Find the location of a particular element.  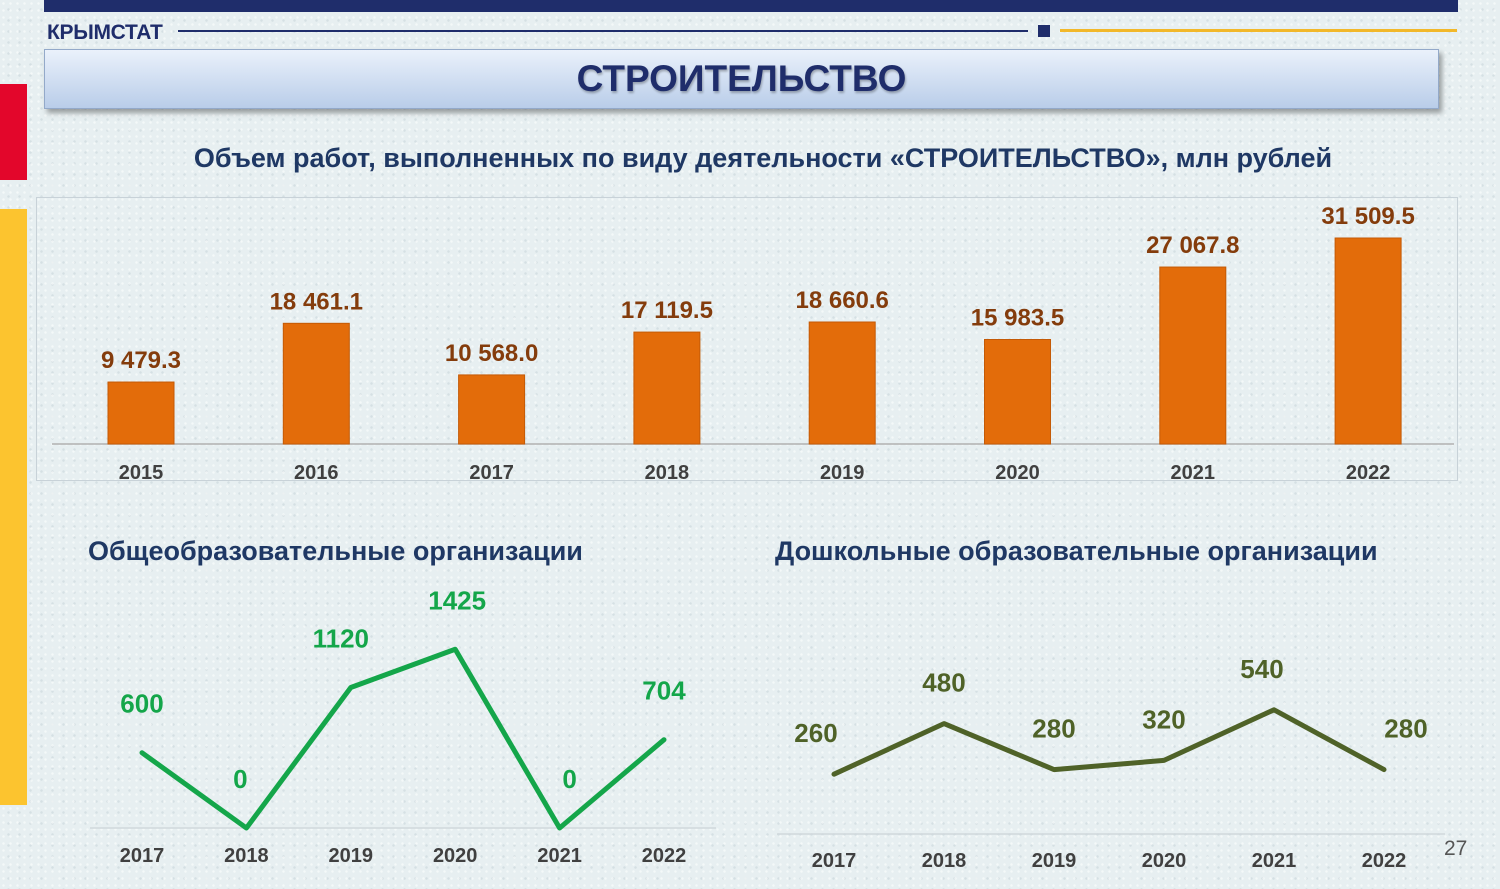

data-point-label: 320 is located at coordinates (1163, 719).